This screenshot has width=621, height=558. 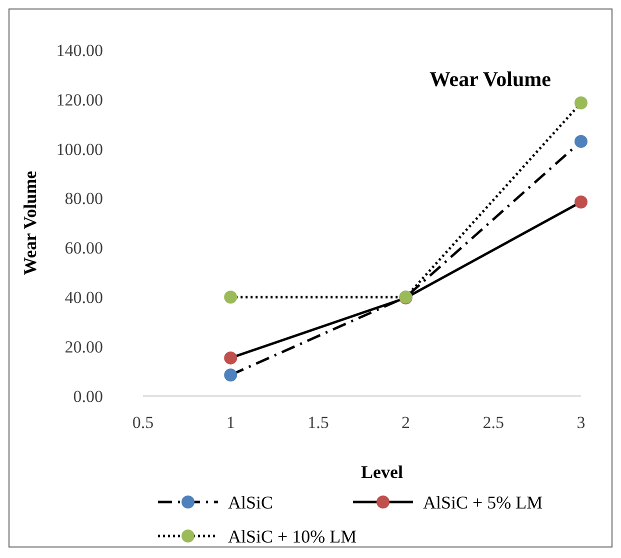 I want to click on legend-label: AlSiC, so click(x=251, y=502).